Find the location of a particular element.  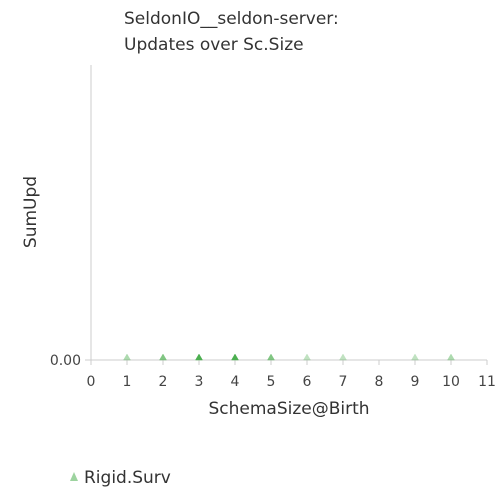

x-tick-label: 4 is located at coordinates (235, 382).